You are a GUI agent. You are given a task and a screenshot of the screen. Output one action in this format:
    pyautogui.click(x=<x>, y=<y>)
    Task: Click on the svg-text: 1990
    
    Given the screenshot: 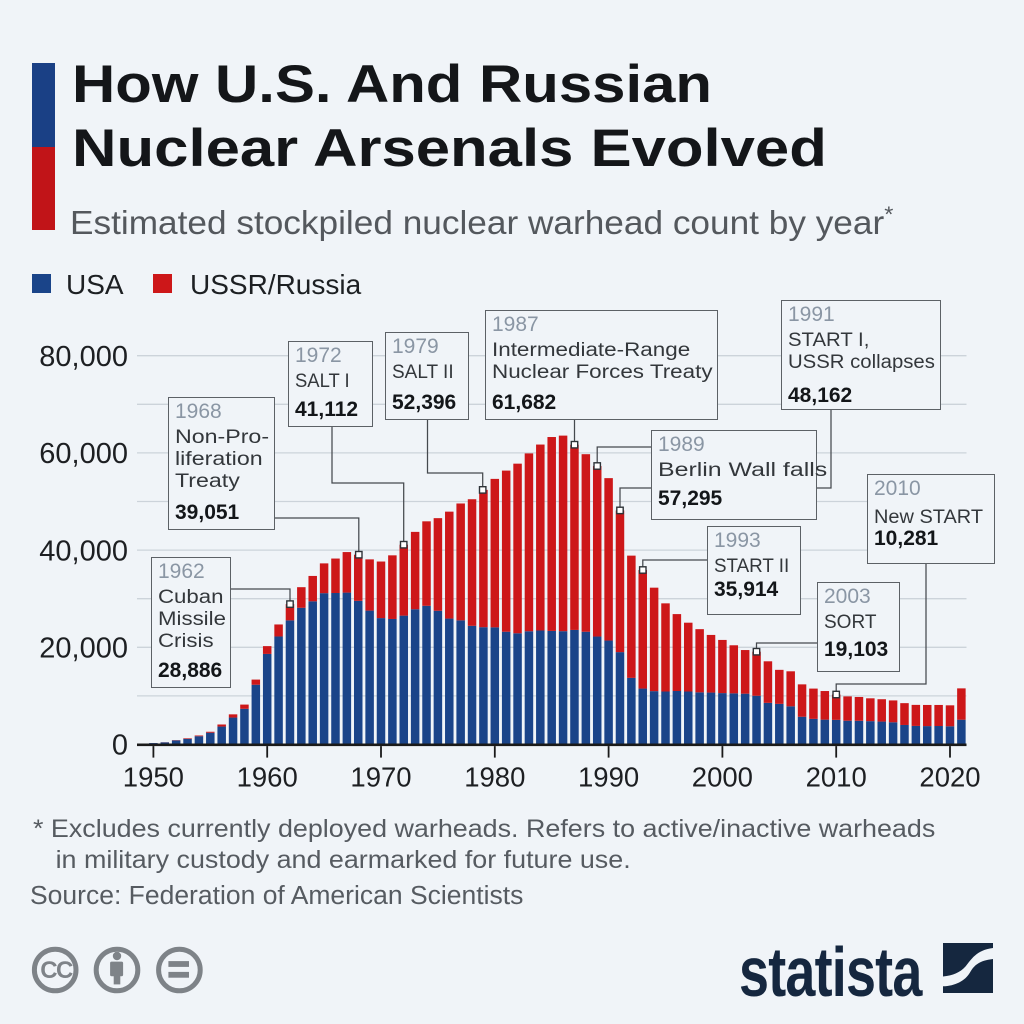 What is the action you would take?
    pyautogui.click(x=608, y=777)
    